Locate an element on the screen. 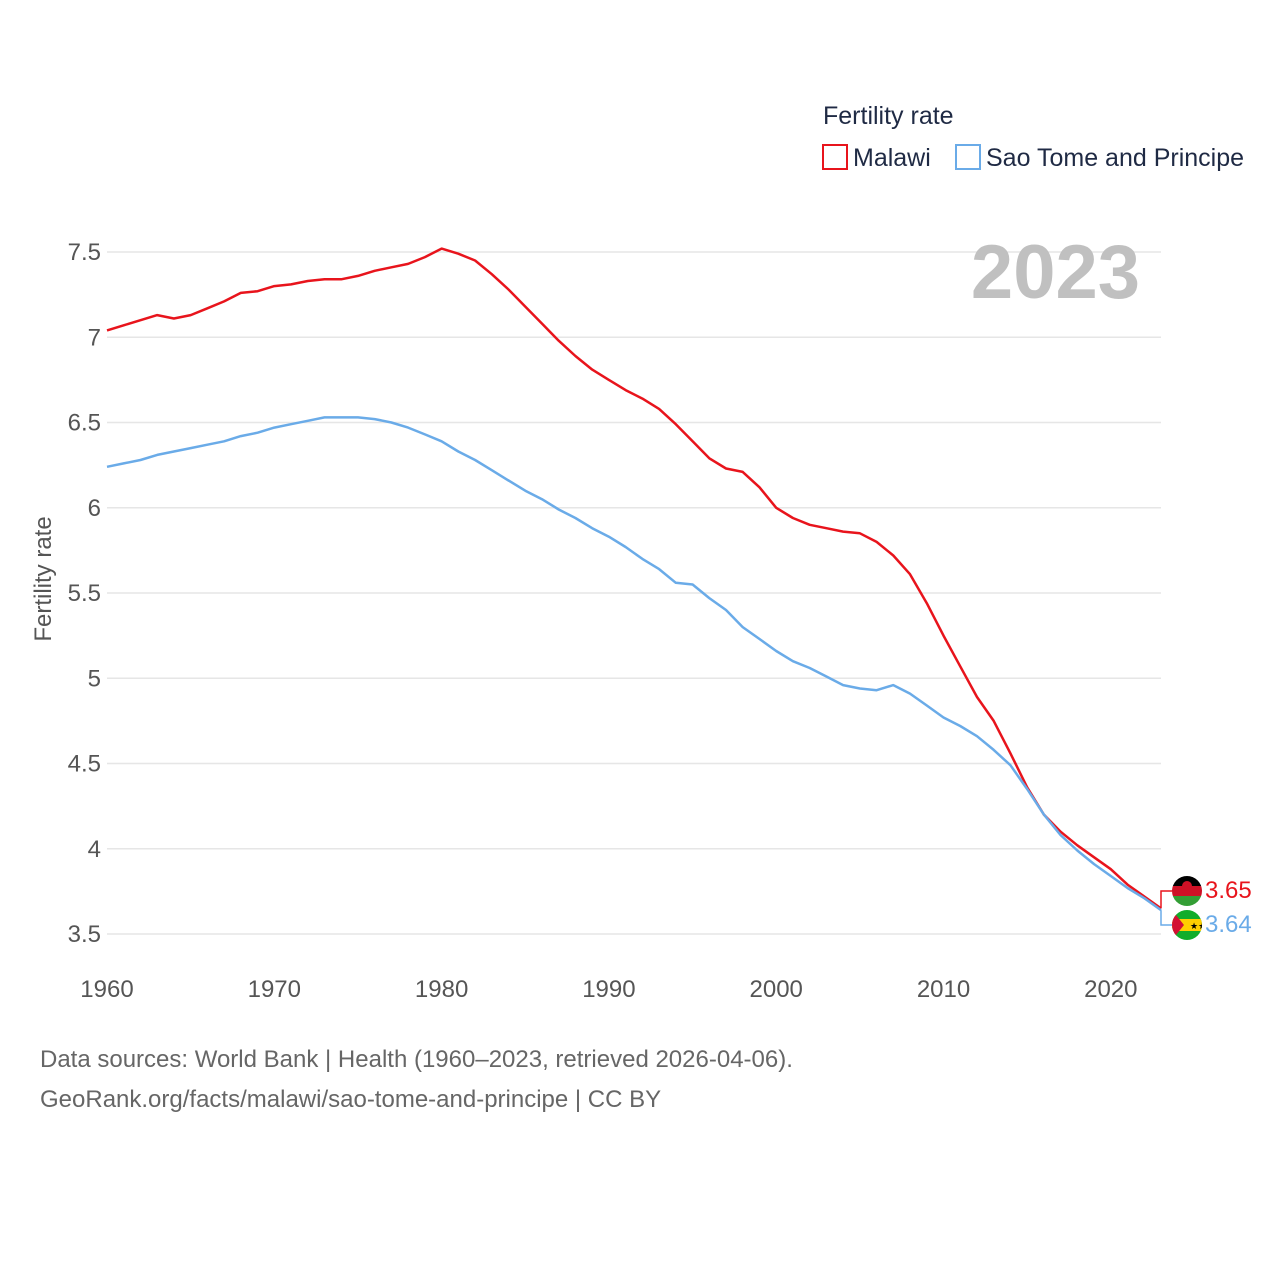 Image resolution: width=1280 pixels, height=1280 pixels. legend-label-sao-tome: Sao Tome and Principe is located at coordinates (1115, 158).